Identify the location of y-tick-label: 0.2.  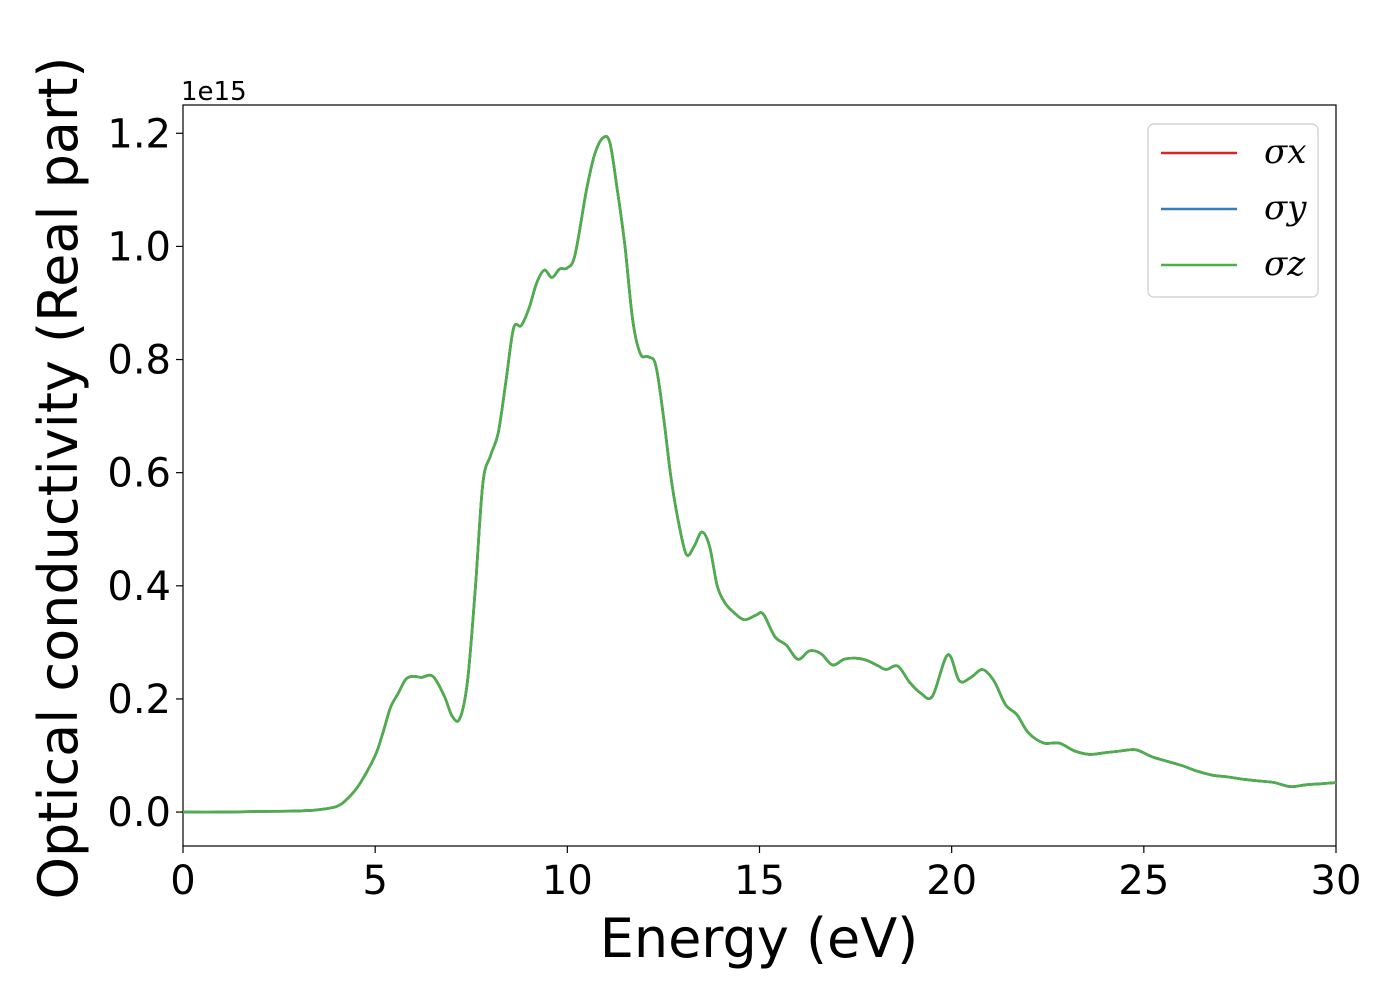
(139, 700).